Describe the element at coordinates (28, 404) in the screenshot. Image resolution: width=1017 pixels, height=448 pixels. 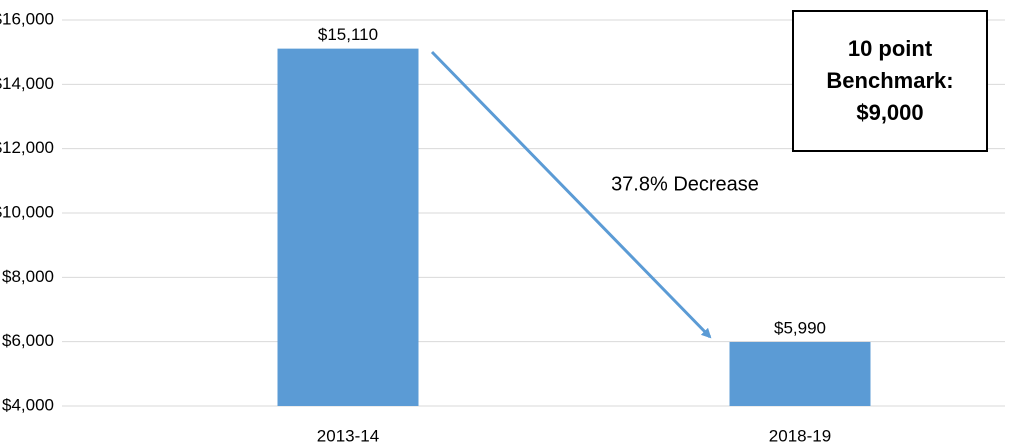
I see `y-tick-label: $4,000` at that location.